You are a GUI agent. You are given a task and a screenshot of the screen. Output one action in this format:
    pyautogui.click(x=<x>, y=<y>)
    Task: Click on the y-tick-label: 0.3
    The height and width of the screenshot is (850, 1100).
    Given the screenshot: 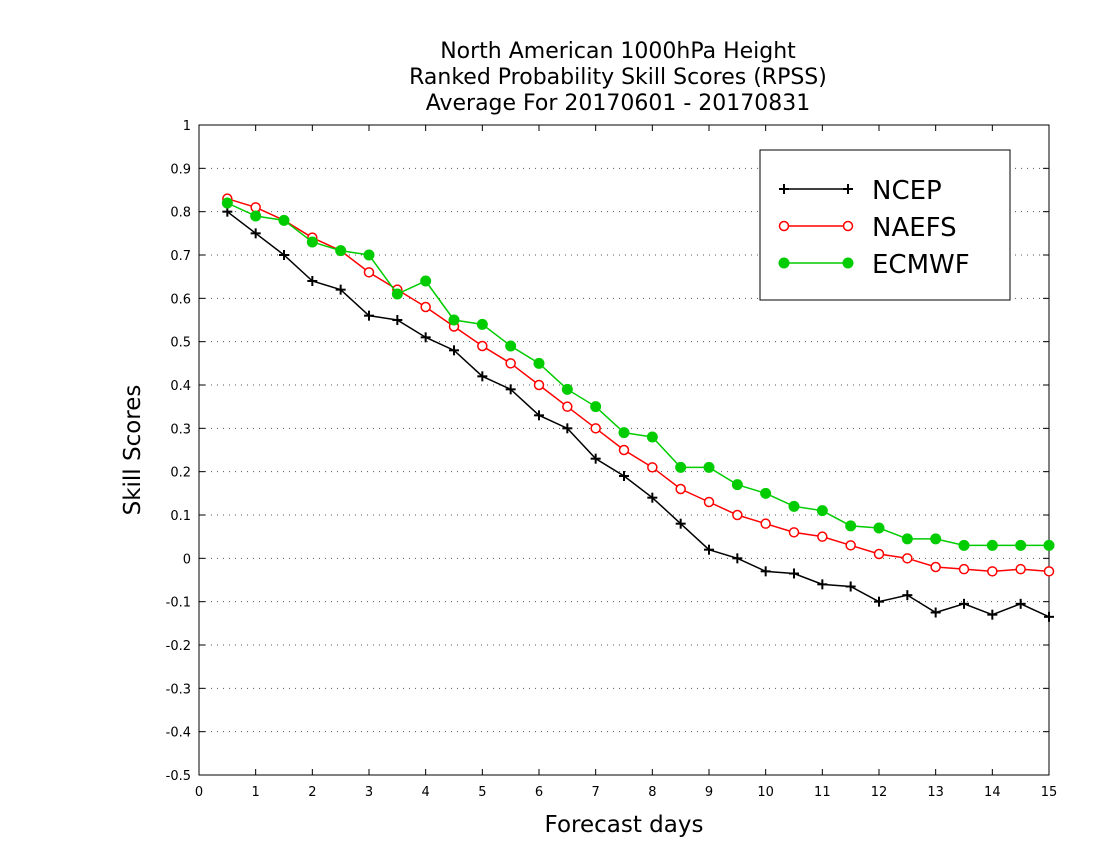 What is the action you would take?
    pyautogui.click(x=180, y=429)
    